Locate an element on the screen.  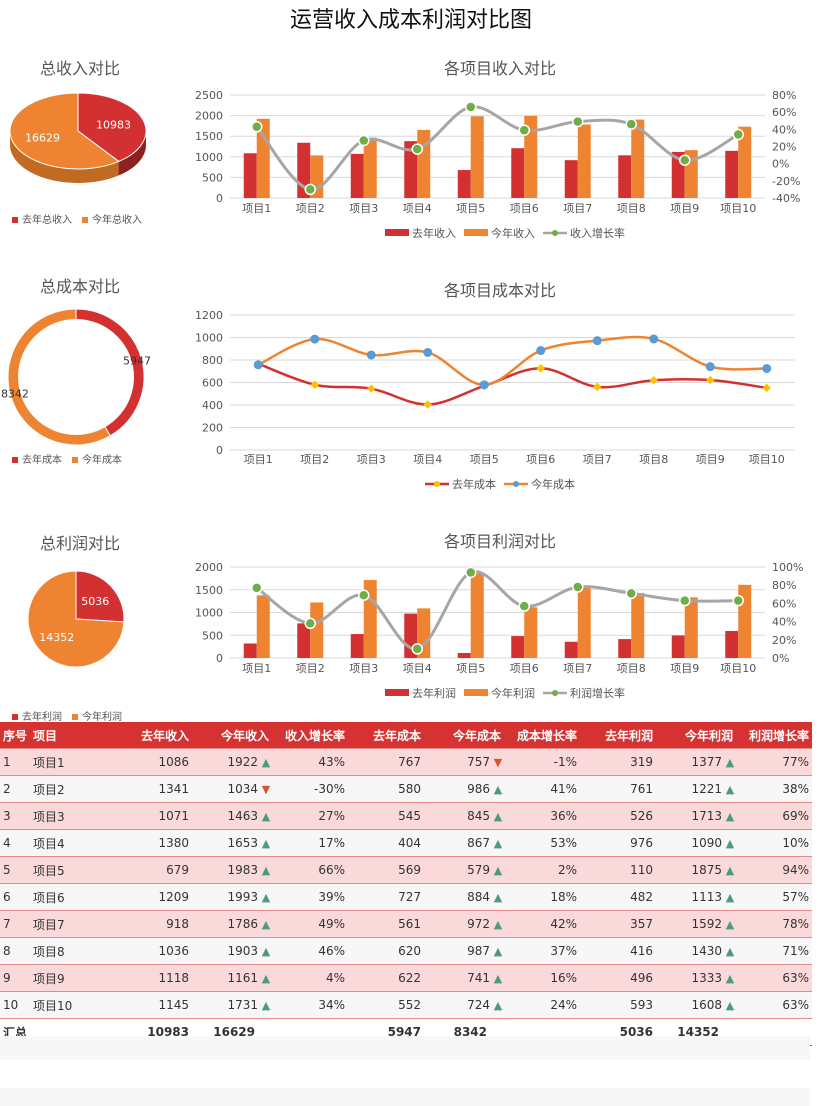
table-cell: 10 is located at coordinates (15, 1005).